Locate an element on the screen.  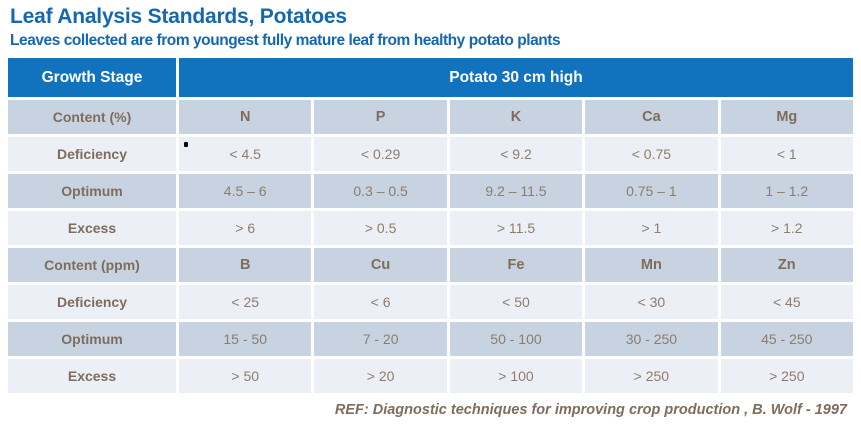
cell-excess-ca: > 1 is located at coordinates (651, 228).